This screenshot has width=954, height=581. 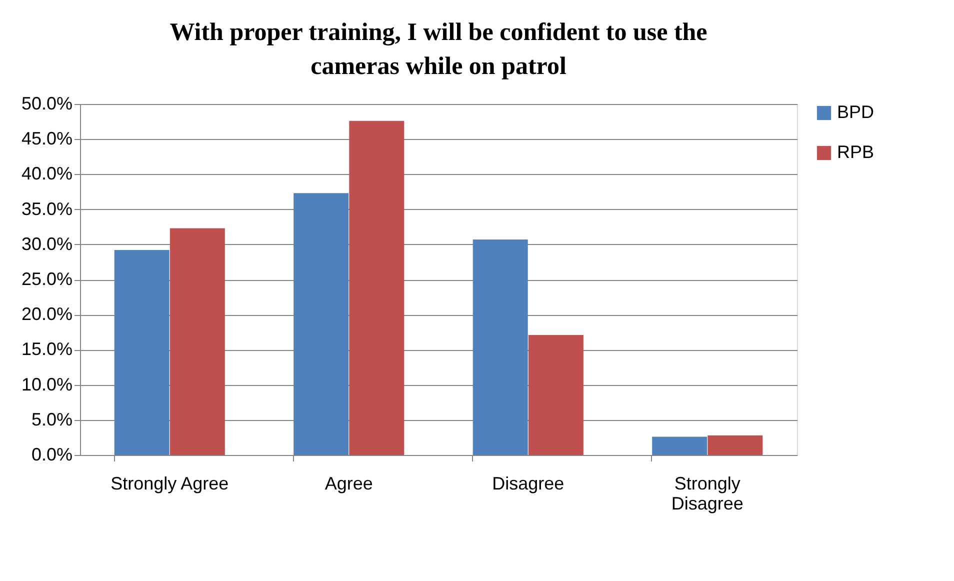 I want to click on legend-label: BPD, so click(x=855, y=112).